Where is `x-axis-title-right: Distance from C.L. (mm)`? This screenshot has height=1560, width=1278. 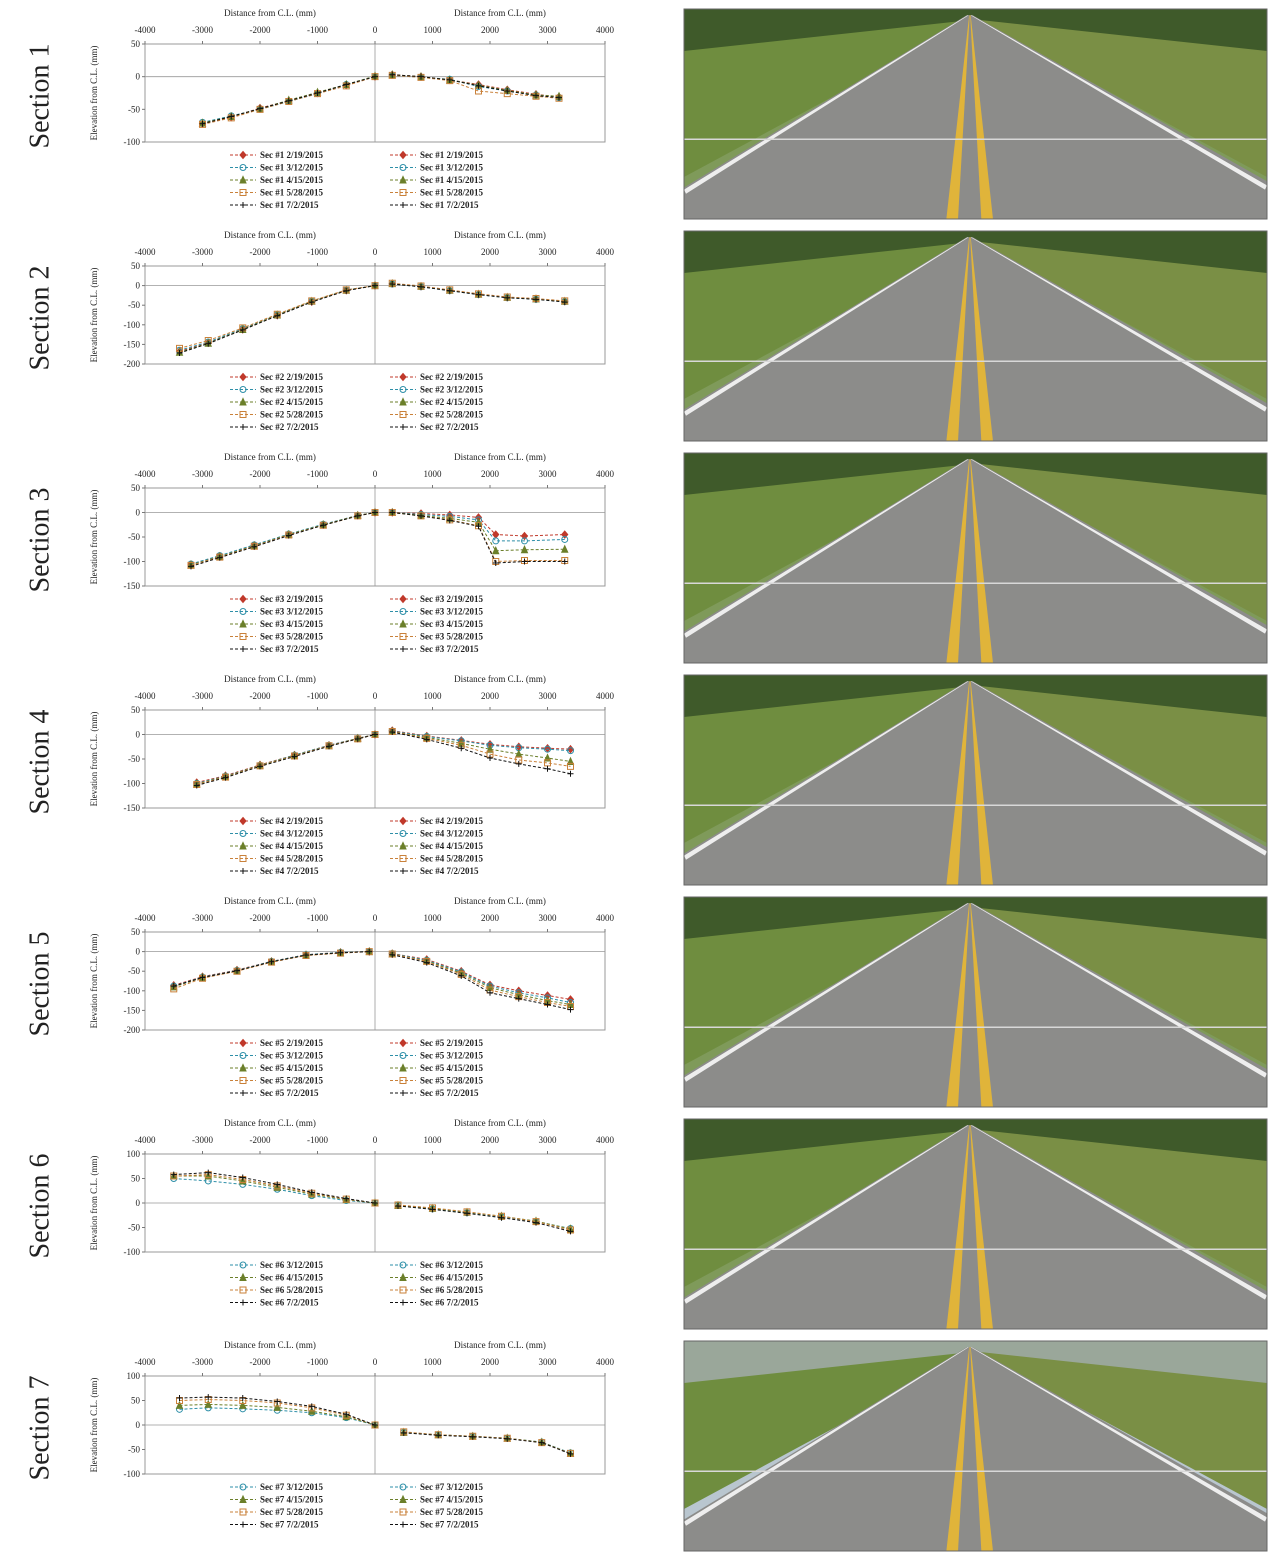
x-axis-title-right: Distance from C.L. (mm) is located at coordinates (500, 1123).